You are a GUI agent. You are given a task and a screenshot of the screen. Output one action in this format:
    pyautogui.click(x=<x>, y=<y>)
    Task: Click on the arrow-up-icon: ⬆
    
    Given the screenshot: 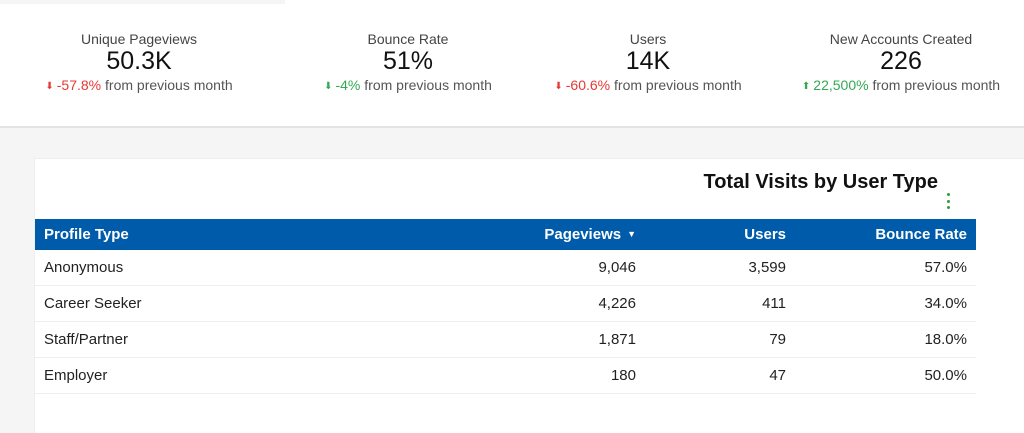 What is the action you would take?
    pyautogui.click(x=806, y=86)
    